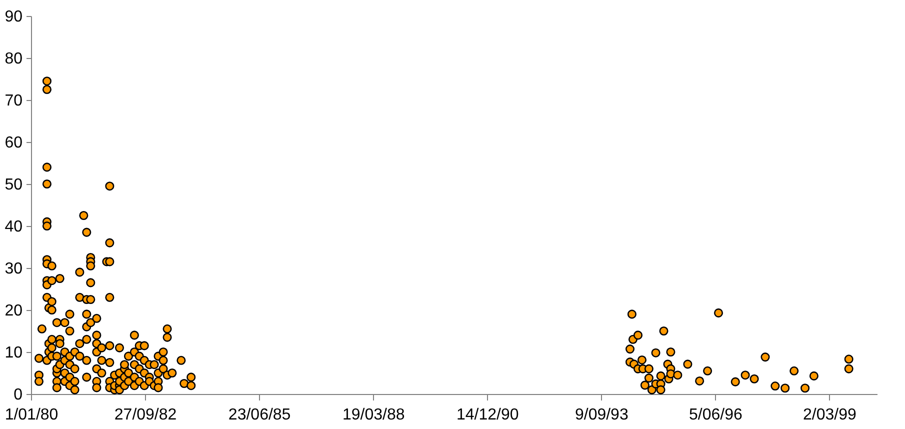  Describe the element at coordinates (13, 59) in the screenshot. I see `y-tick-label: 80` at that location.